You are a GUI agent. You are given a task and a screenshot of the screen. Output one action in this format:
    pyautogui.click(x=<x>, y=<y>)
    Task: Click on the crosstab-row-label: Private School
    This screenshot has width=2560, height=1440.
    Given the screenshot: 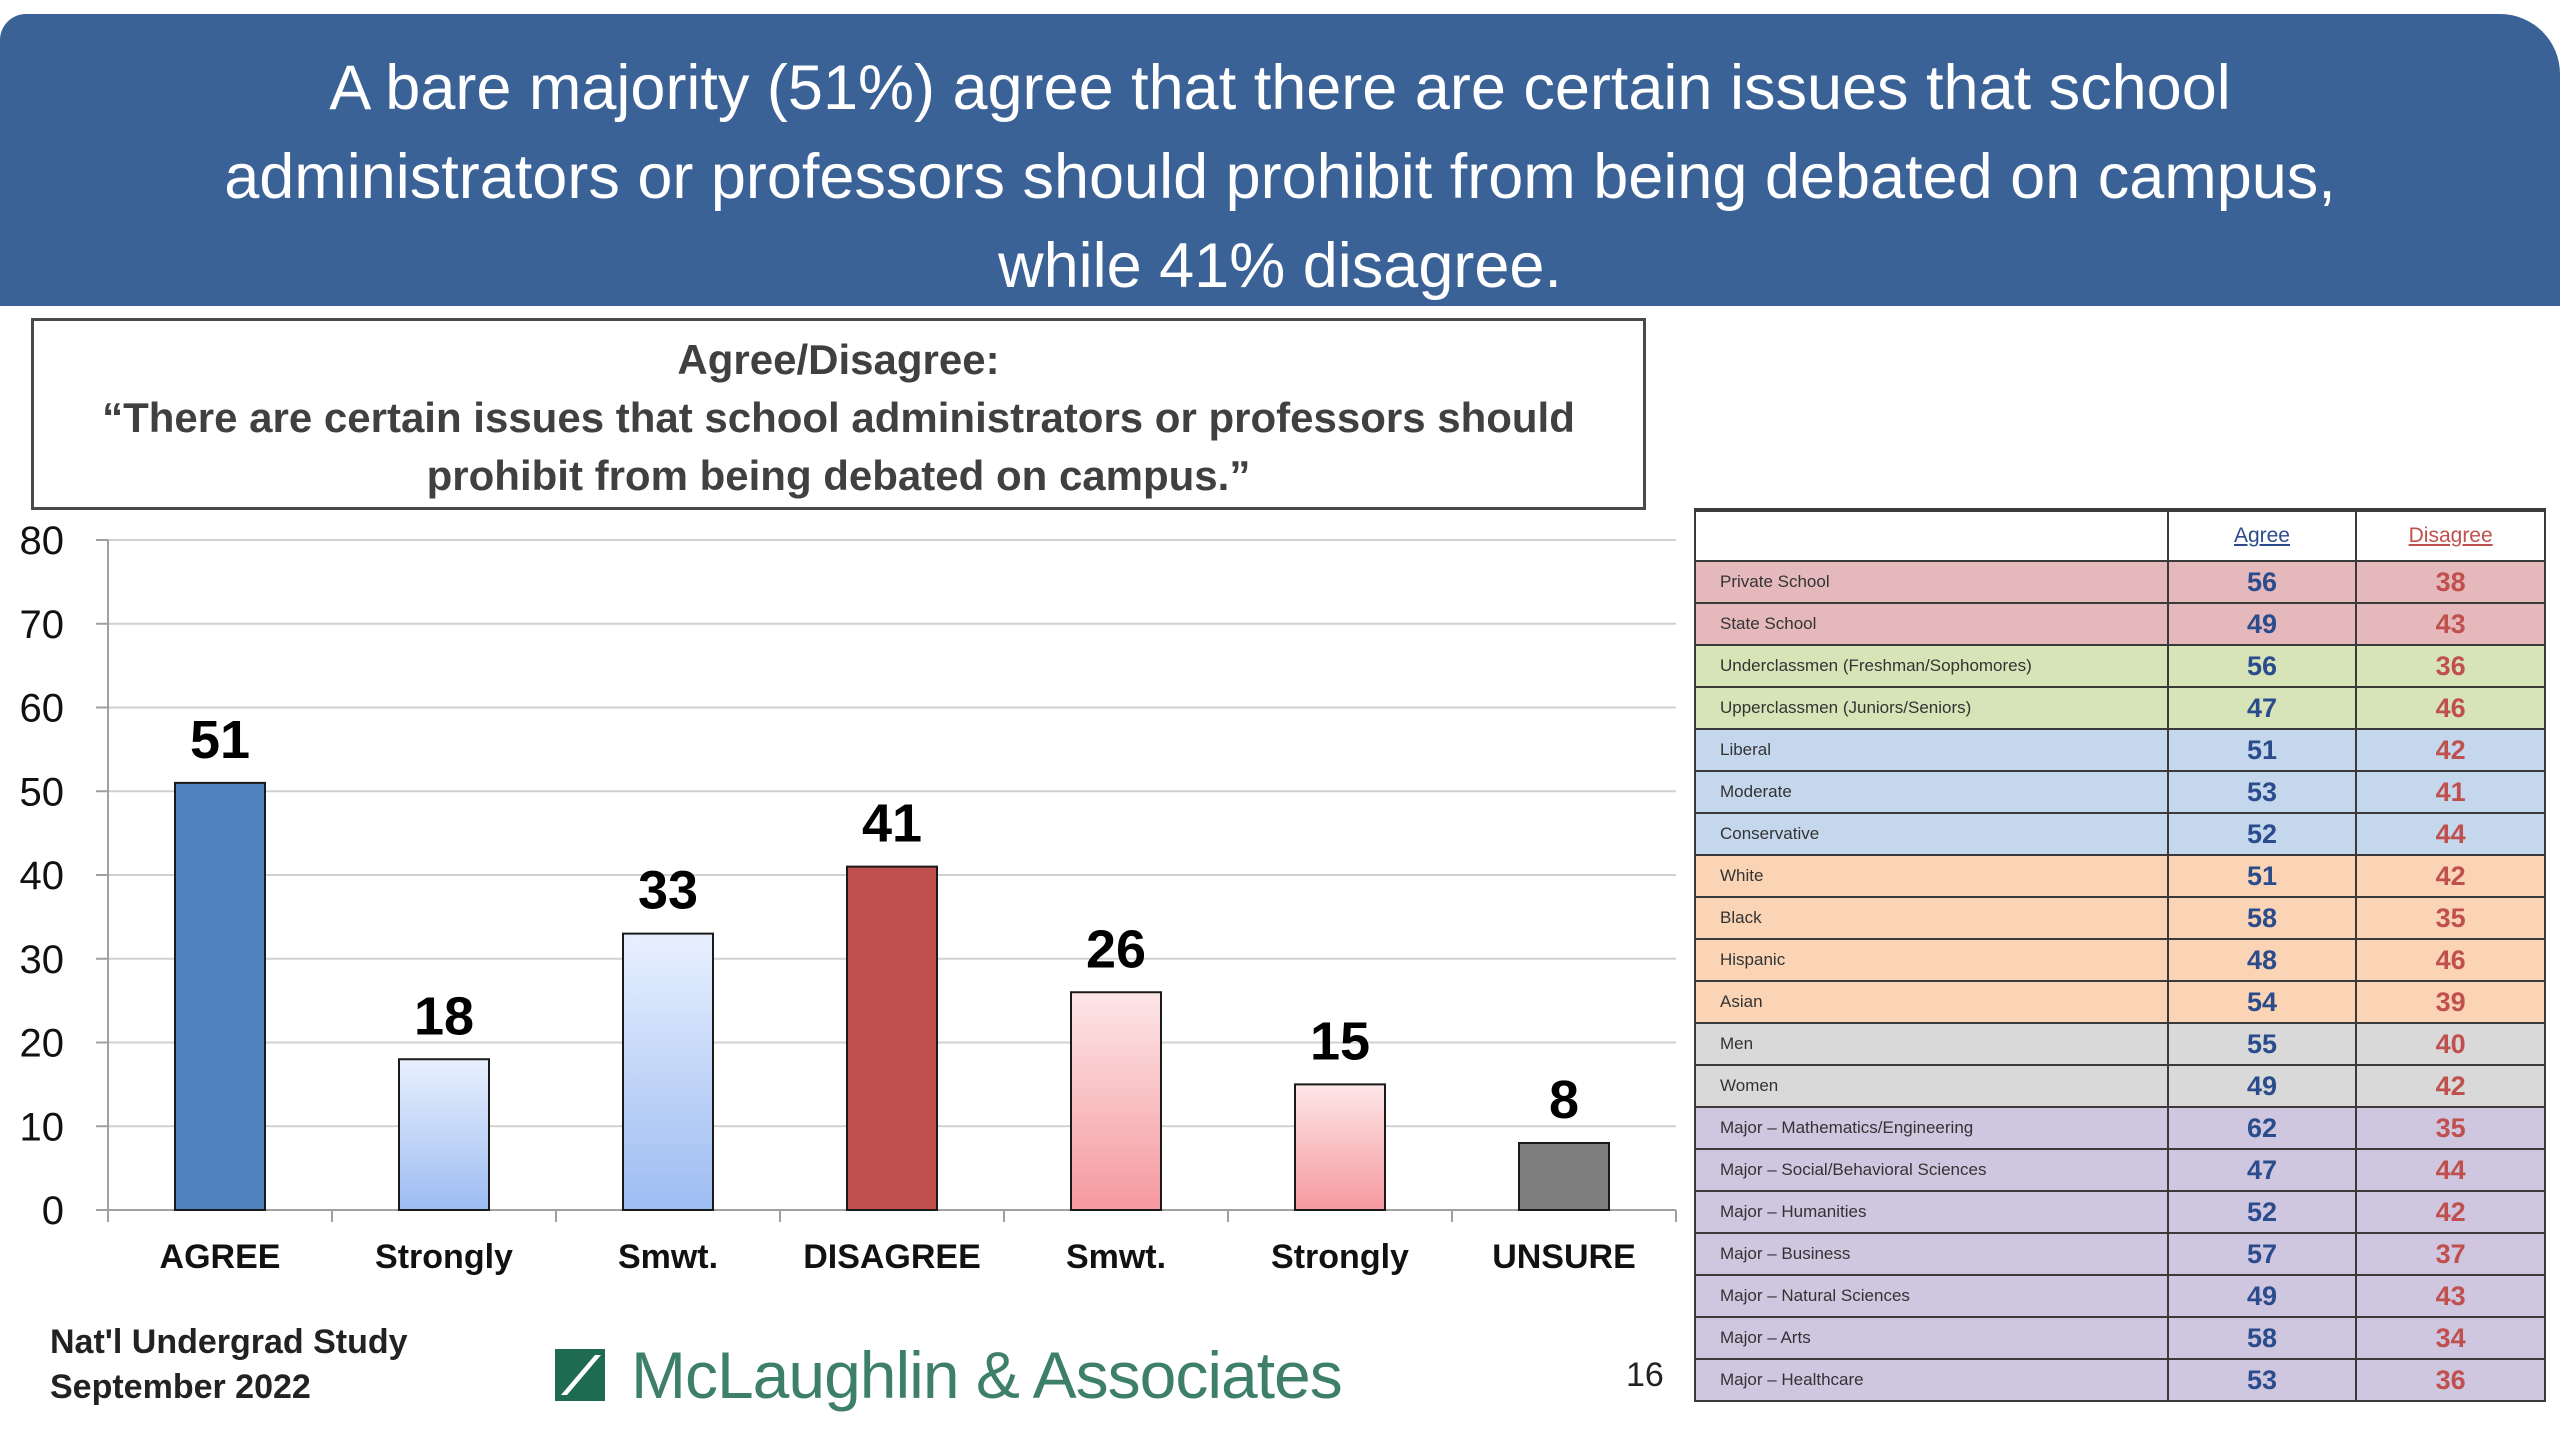 What is the action you would take?
    pyautogui.click(x=1931, y=582)
    